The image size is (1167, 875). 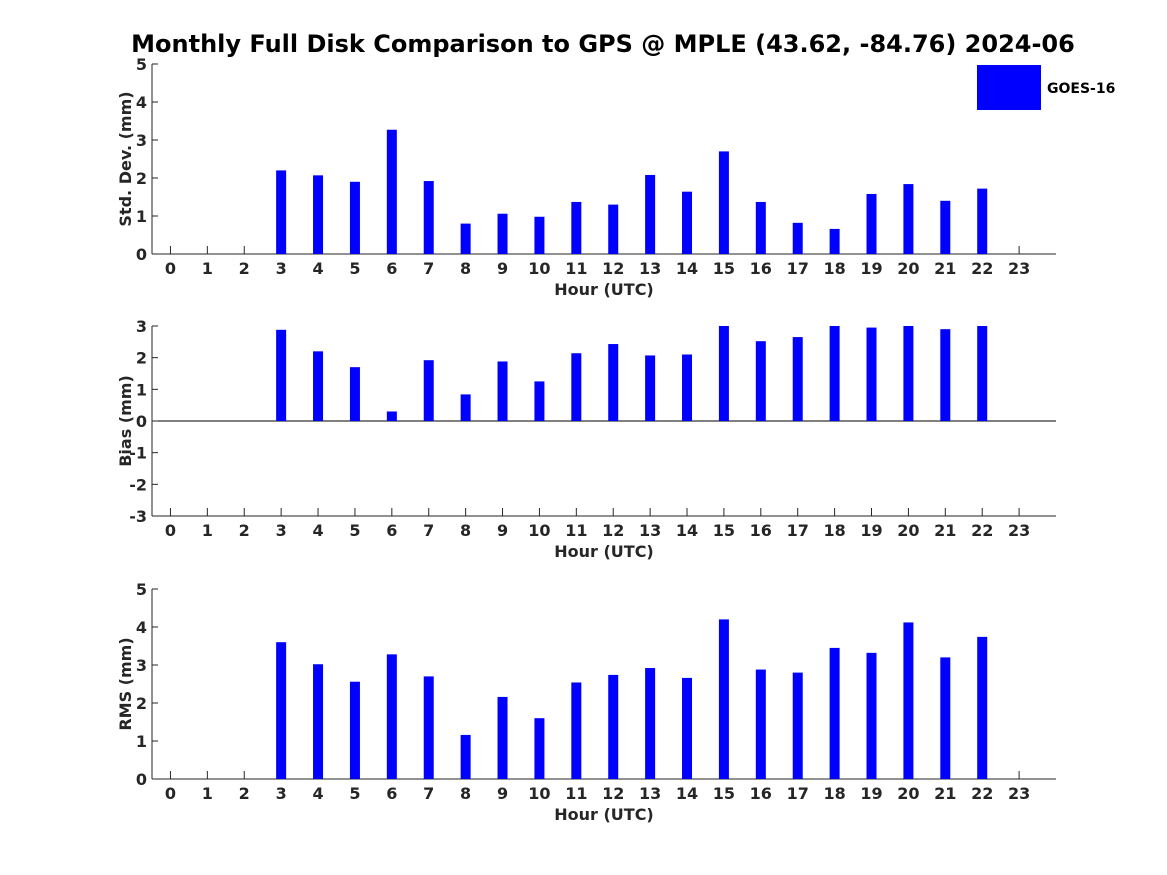 I want to click on legend: GOES-16, so click(x=1046, y=87).